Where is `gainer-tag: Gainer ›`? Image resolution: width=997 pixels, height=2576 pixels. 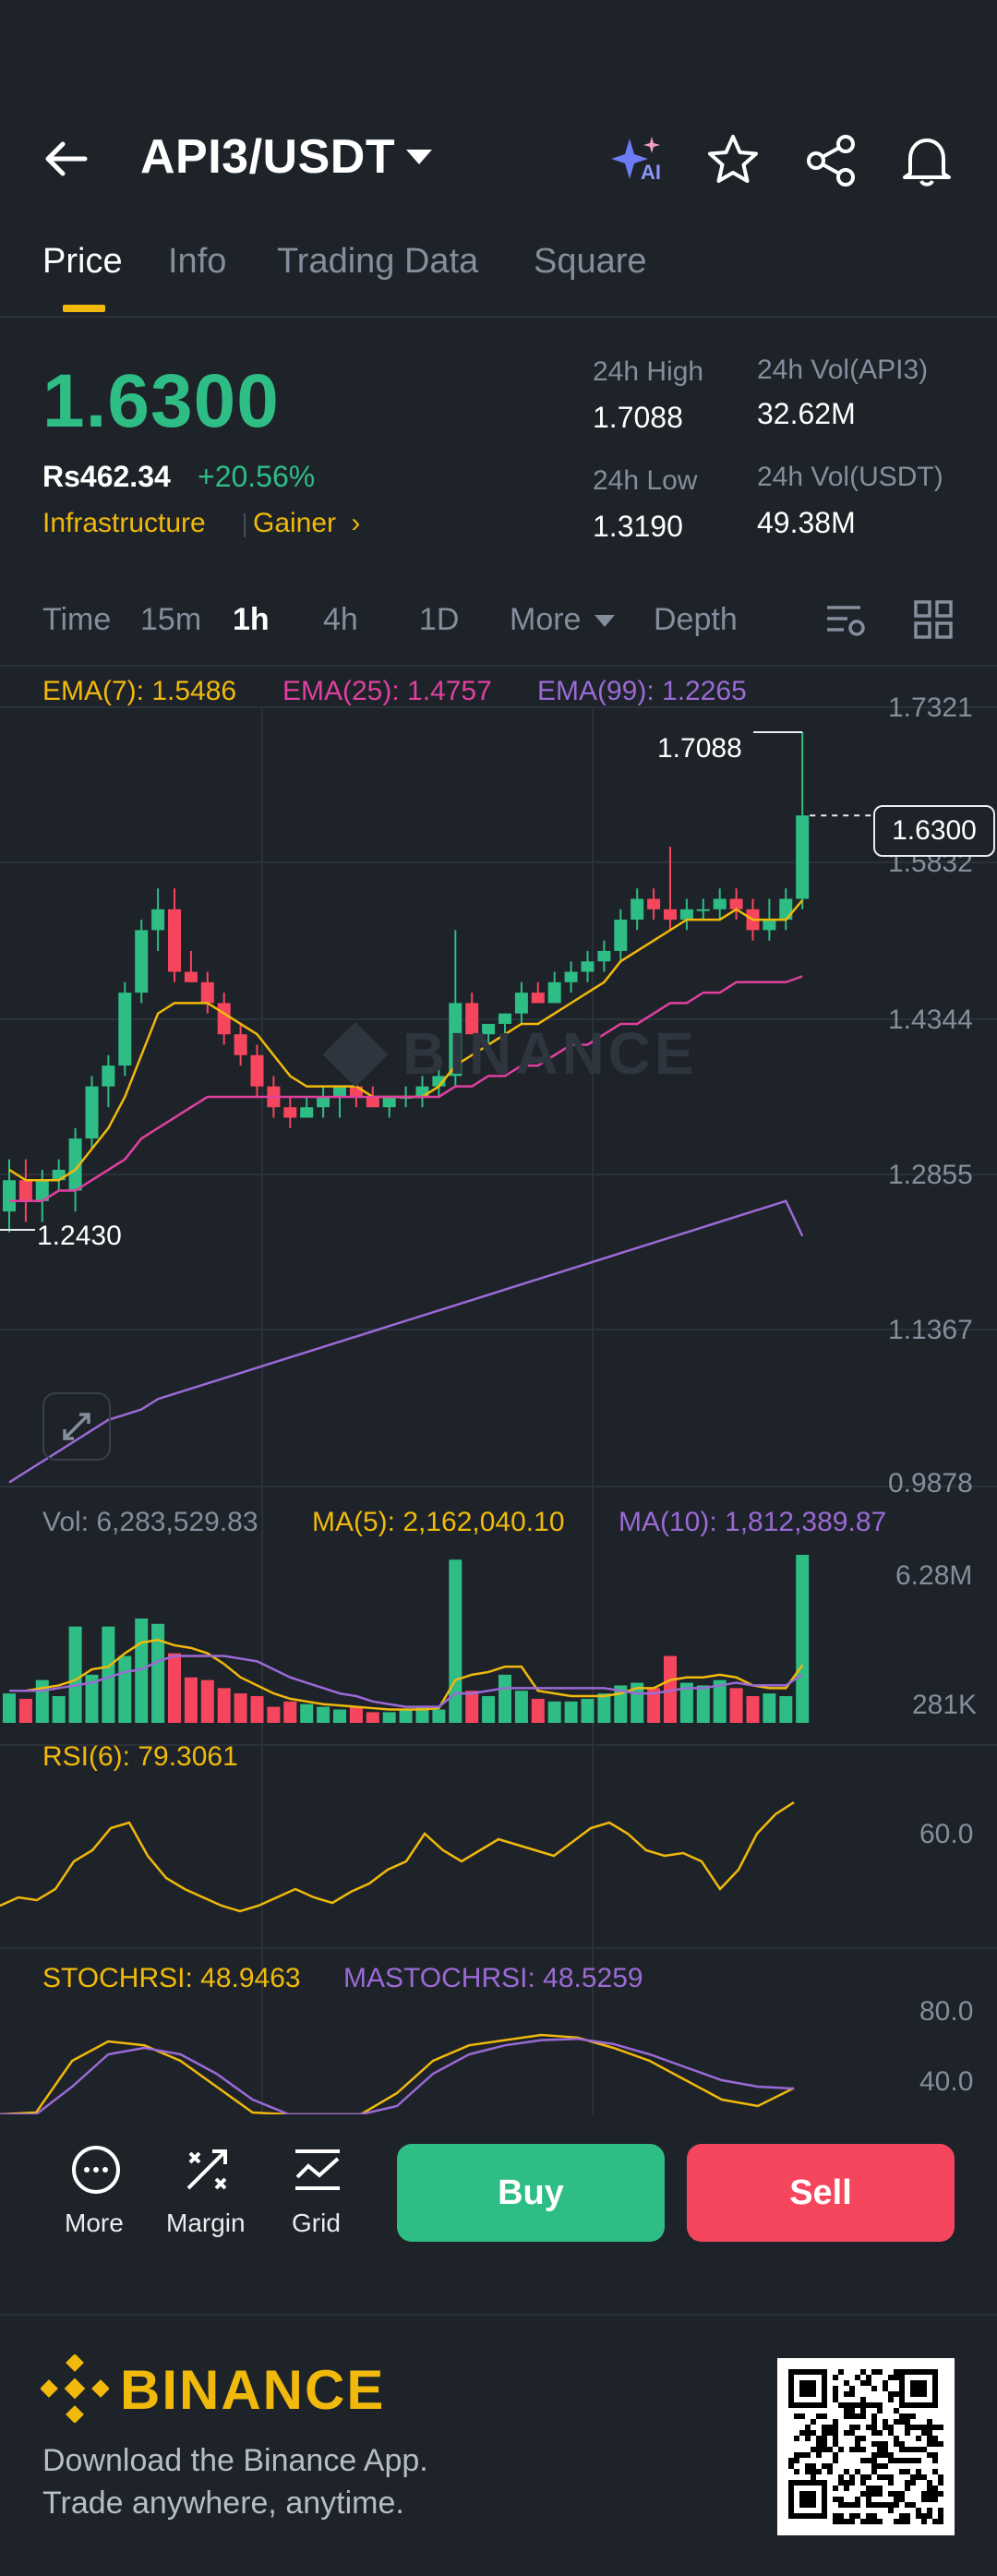 gainer-tag: Gainer › is located at coordinates (307, 523).